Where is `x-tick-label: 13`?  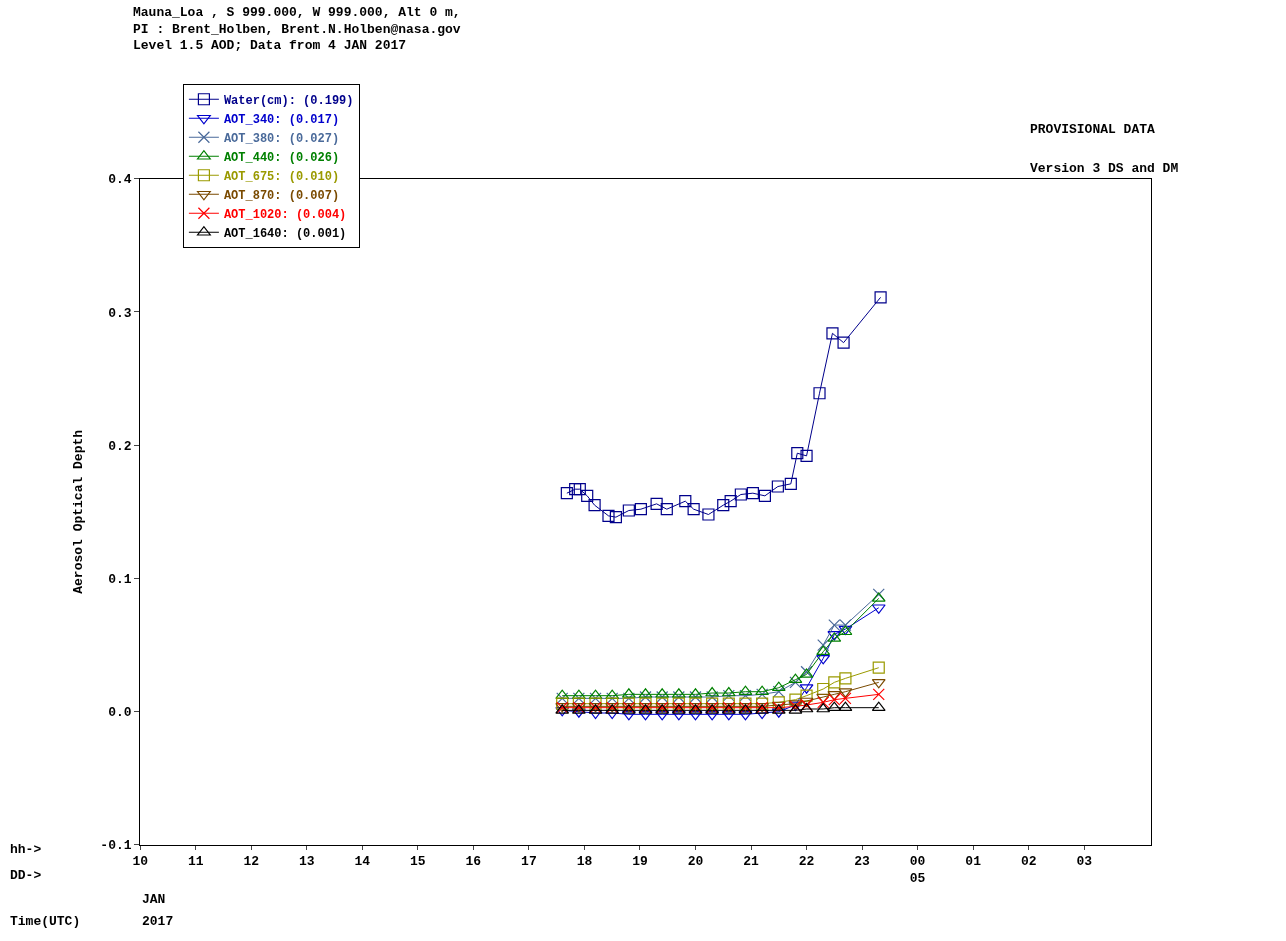 x-tick-label: 13 is located at coordinates (306, 862).